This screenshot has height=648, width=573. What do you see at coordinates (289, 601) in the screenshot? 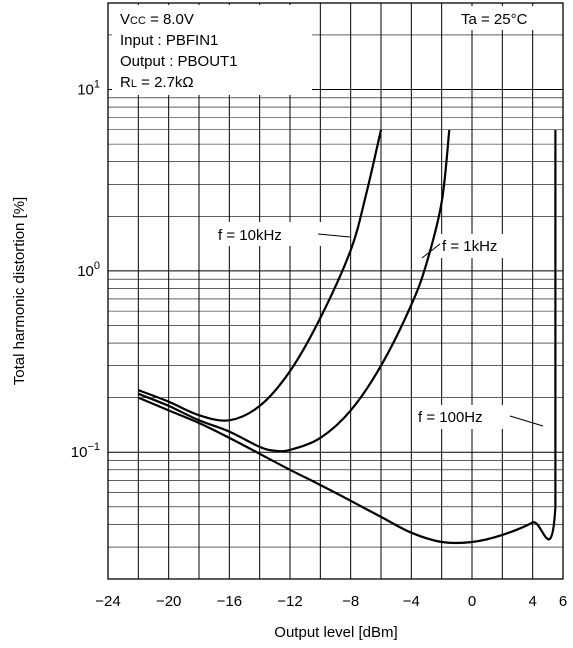
I see `x-tick-label: −12` at bounding box center [289, 601].